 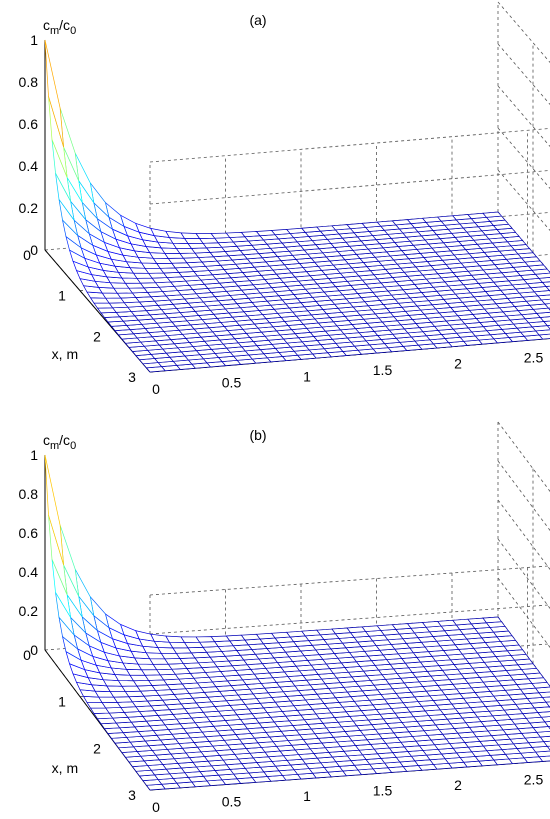 I want to click on chart-title: (b), so click(x=257, y=435).